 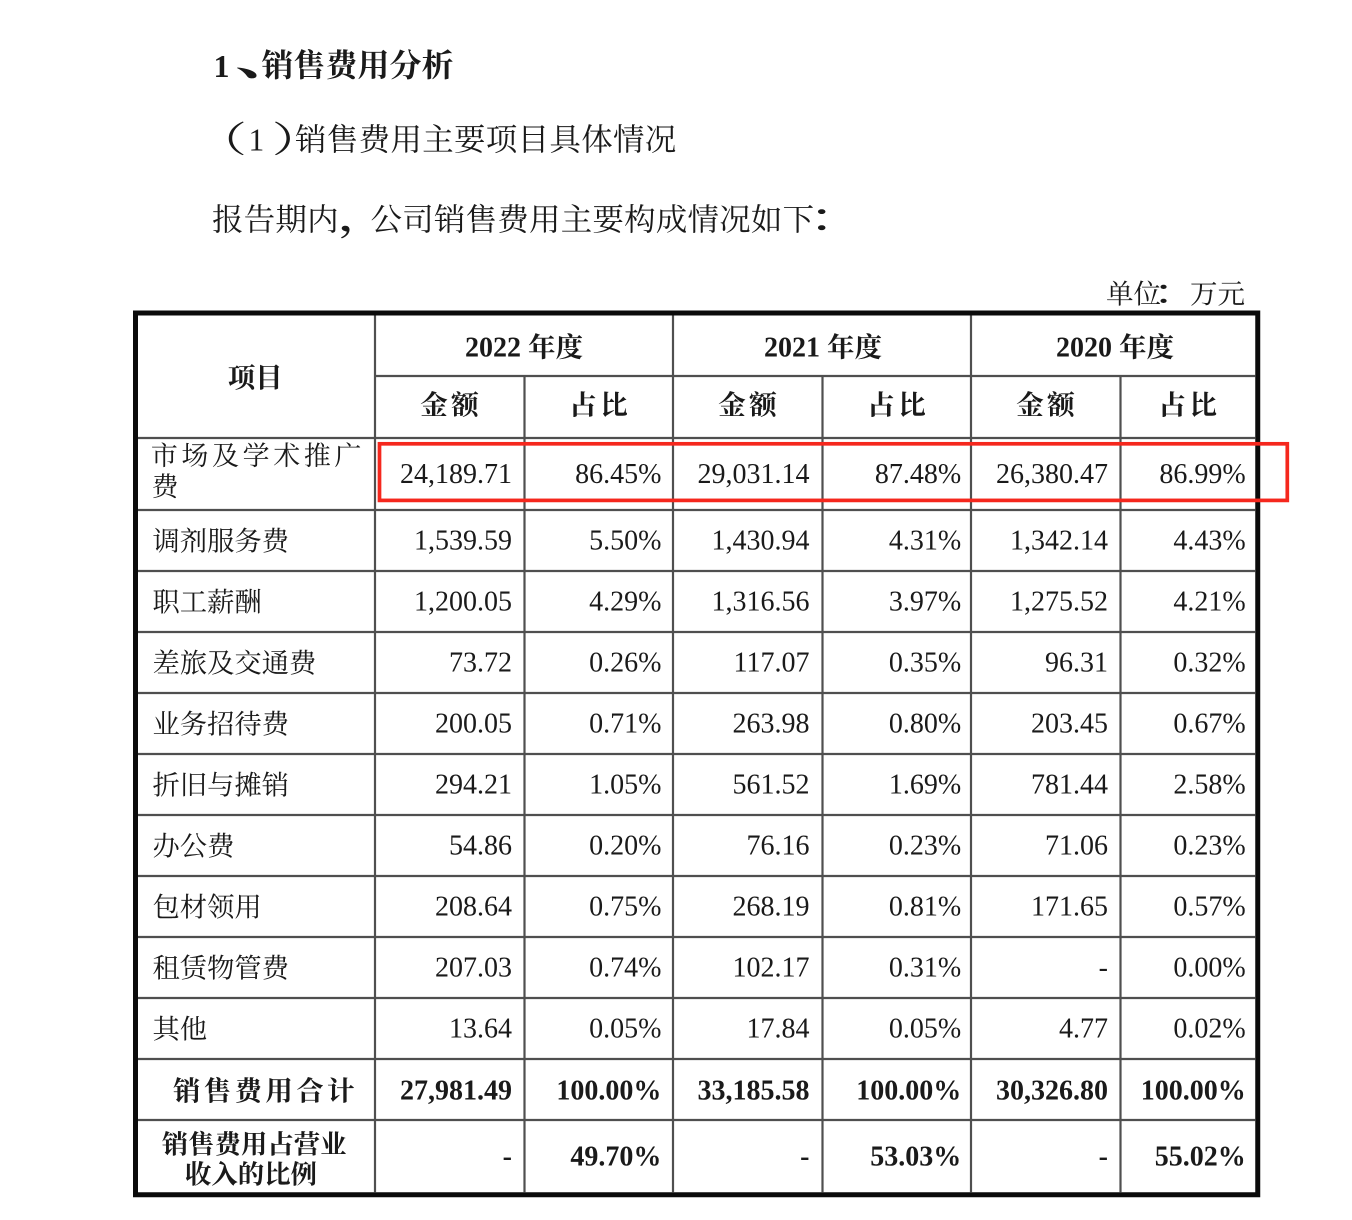 I want to click on svg-text: 49.70%, so click(x=615, y=1157).